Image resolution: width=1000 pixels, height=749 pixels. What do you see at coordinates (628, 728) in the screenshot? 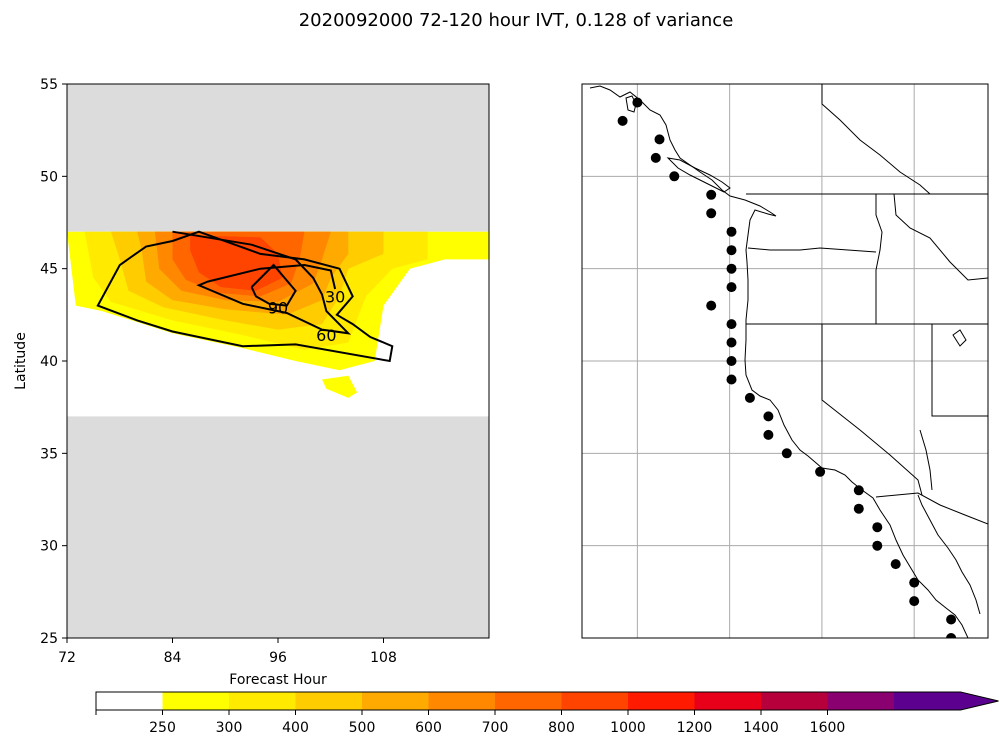
I see `colorbar-tick-label-1000: 1000` at bounding box center [628, 728].